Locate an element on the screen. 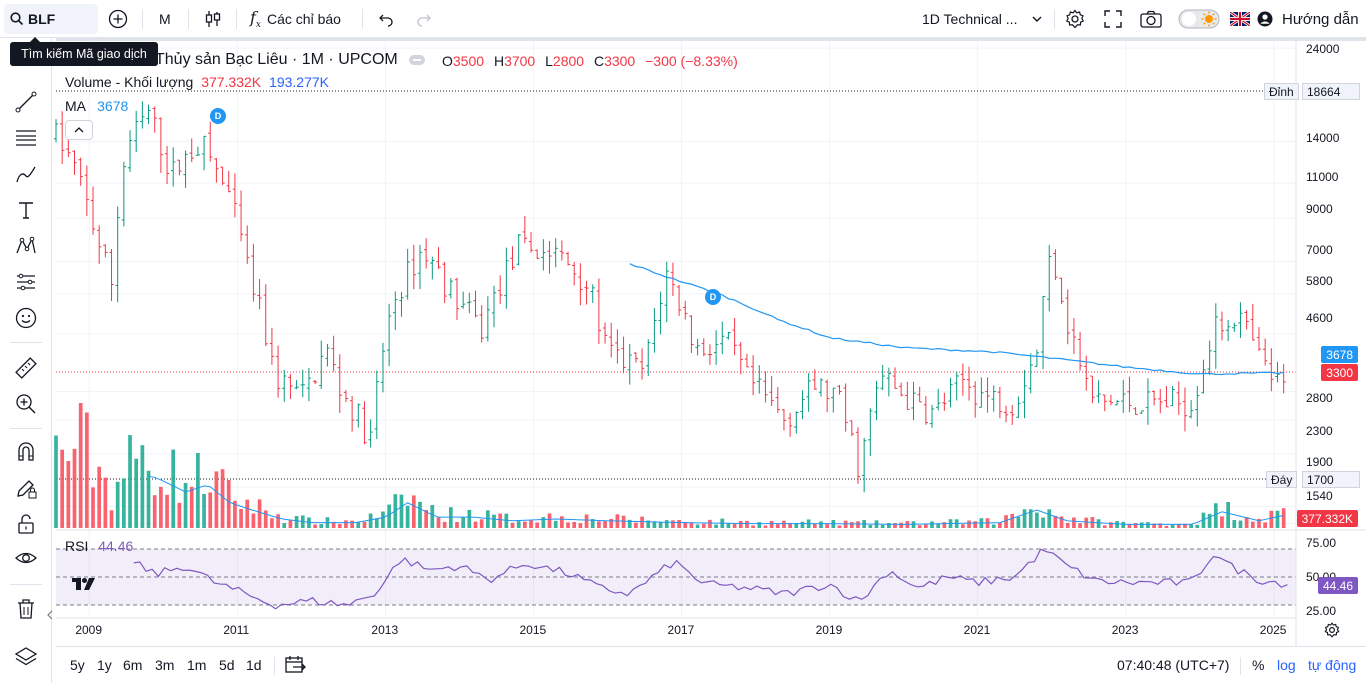 The width and height of the screenshot is (1366, 683). fullscreen-button is located at coordinates (1113, 19).